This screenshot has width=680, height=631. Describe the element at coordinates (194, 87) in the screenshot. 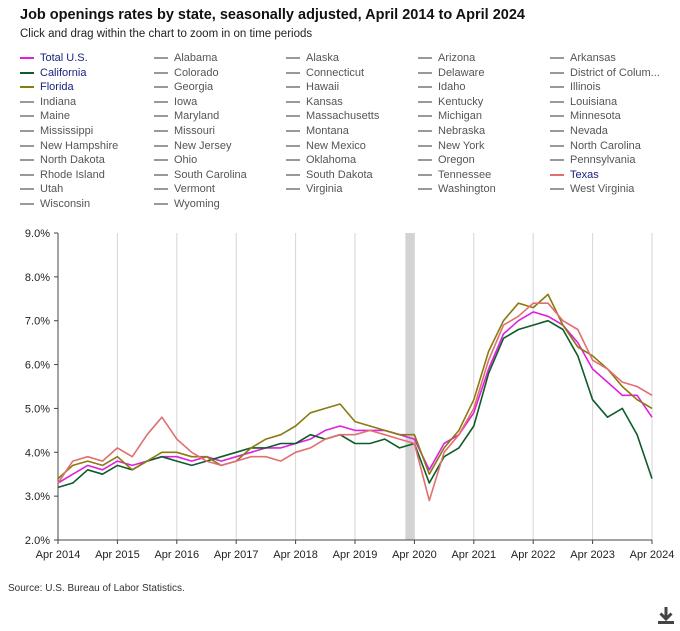

I see `legend-label: Georgia` at that location.